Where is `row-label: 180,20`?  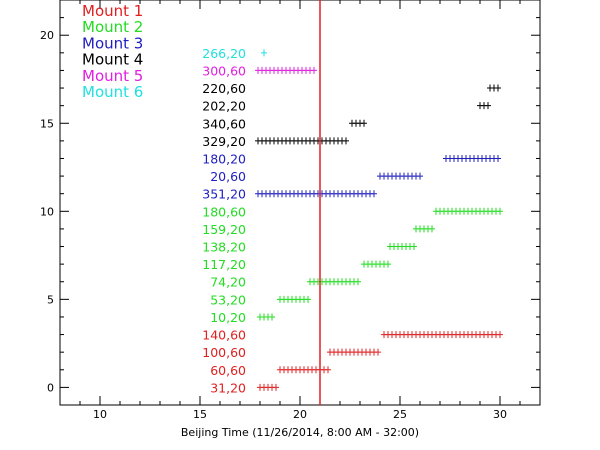
row-label: 180,20 is located at coordinates (224, 158).